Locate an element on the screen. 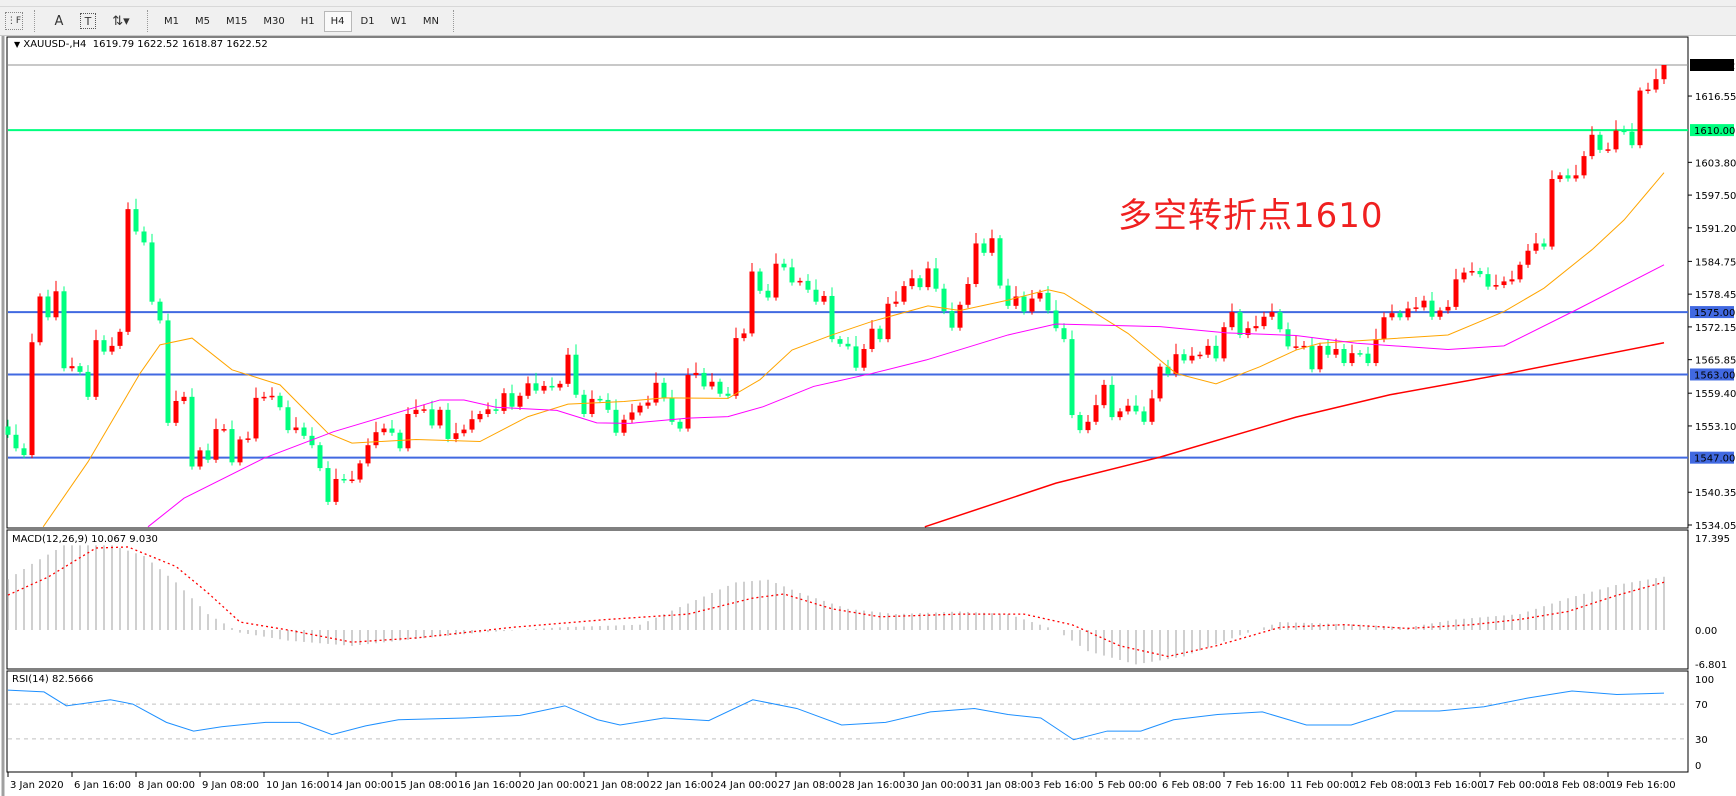 The image size is (1736, 796). timeframe-h4: H4 is located at coordinates (337, 21).